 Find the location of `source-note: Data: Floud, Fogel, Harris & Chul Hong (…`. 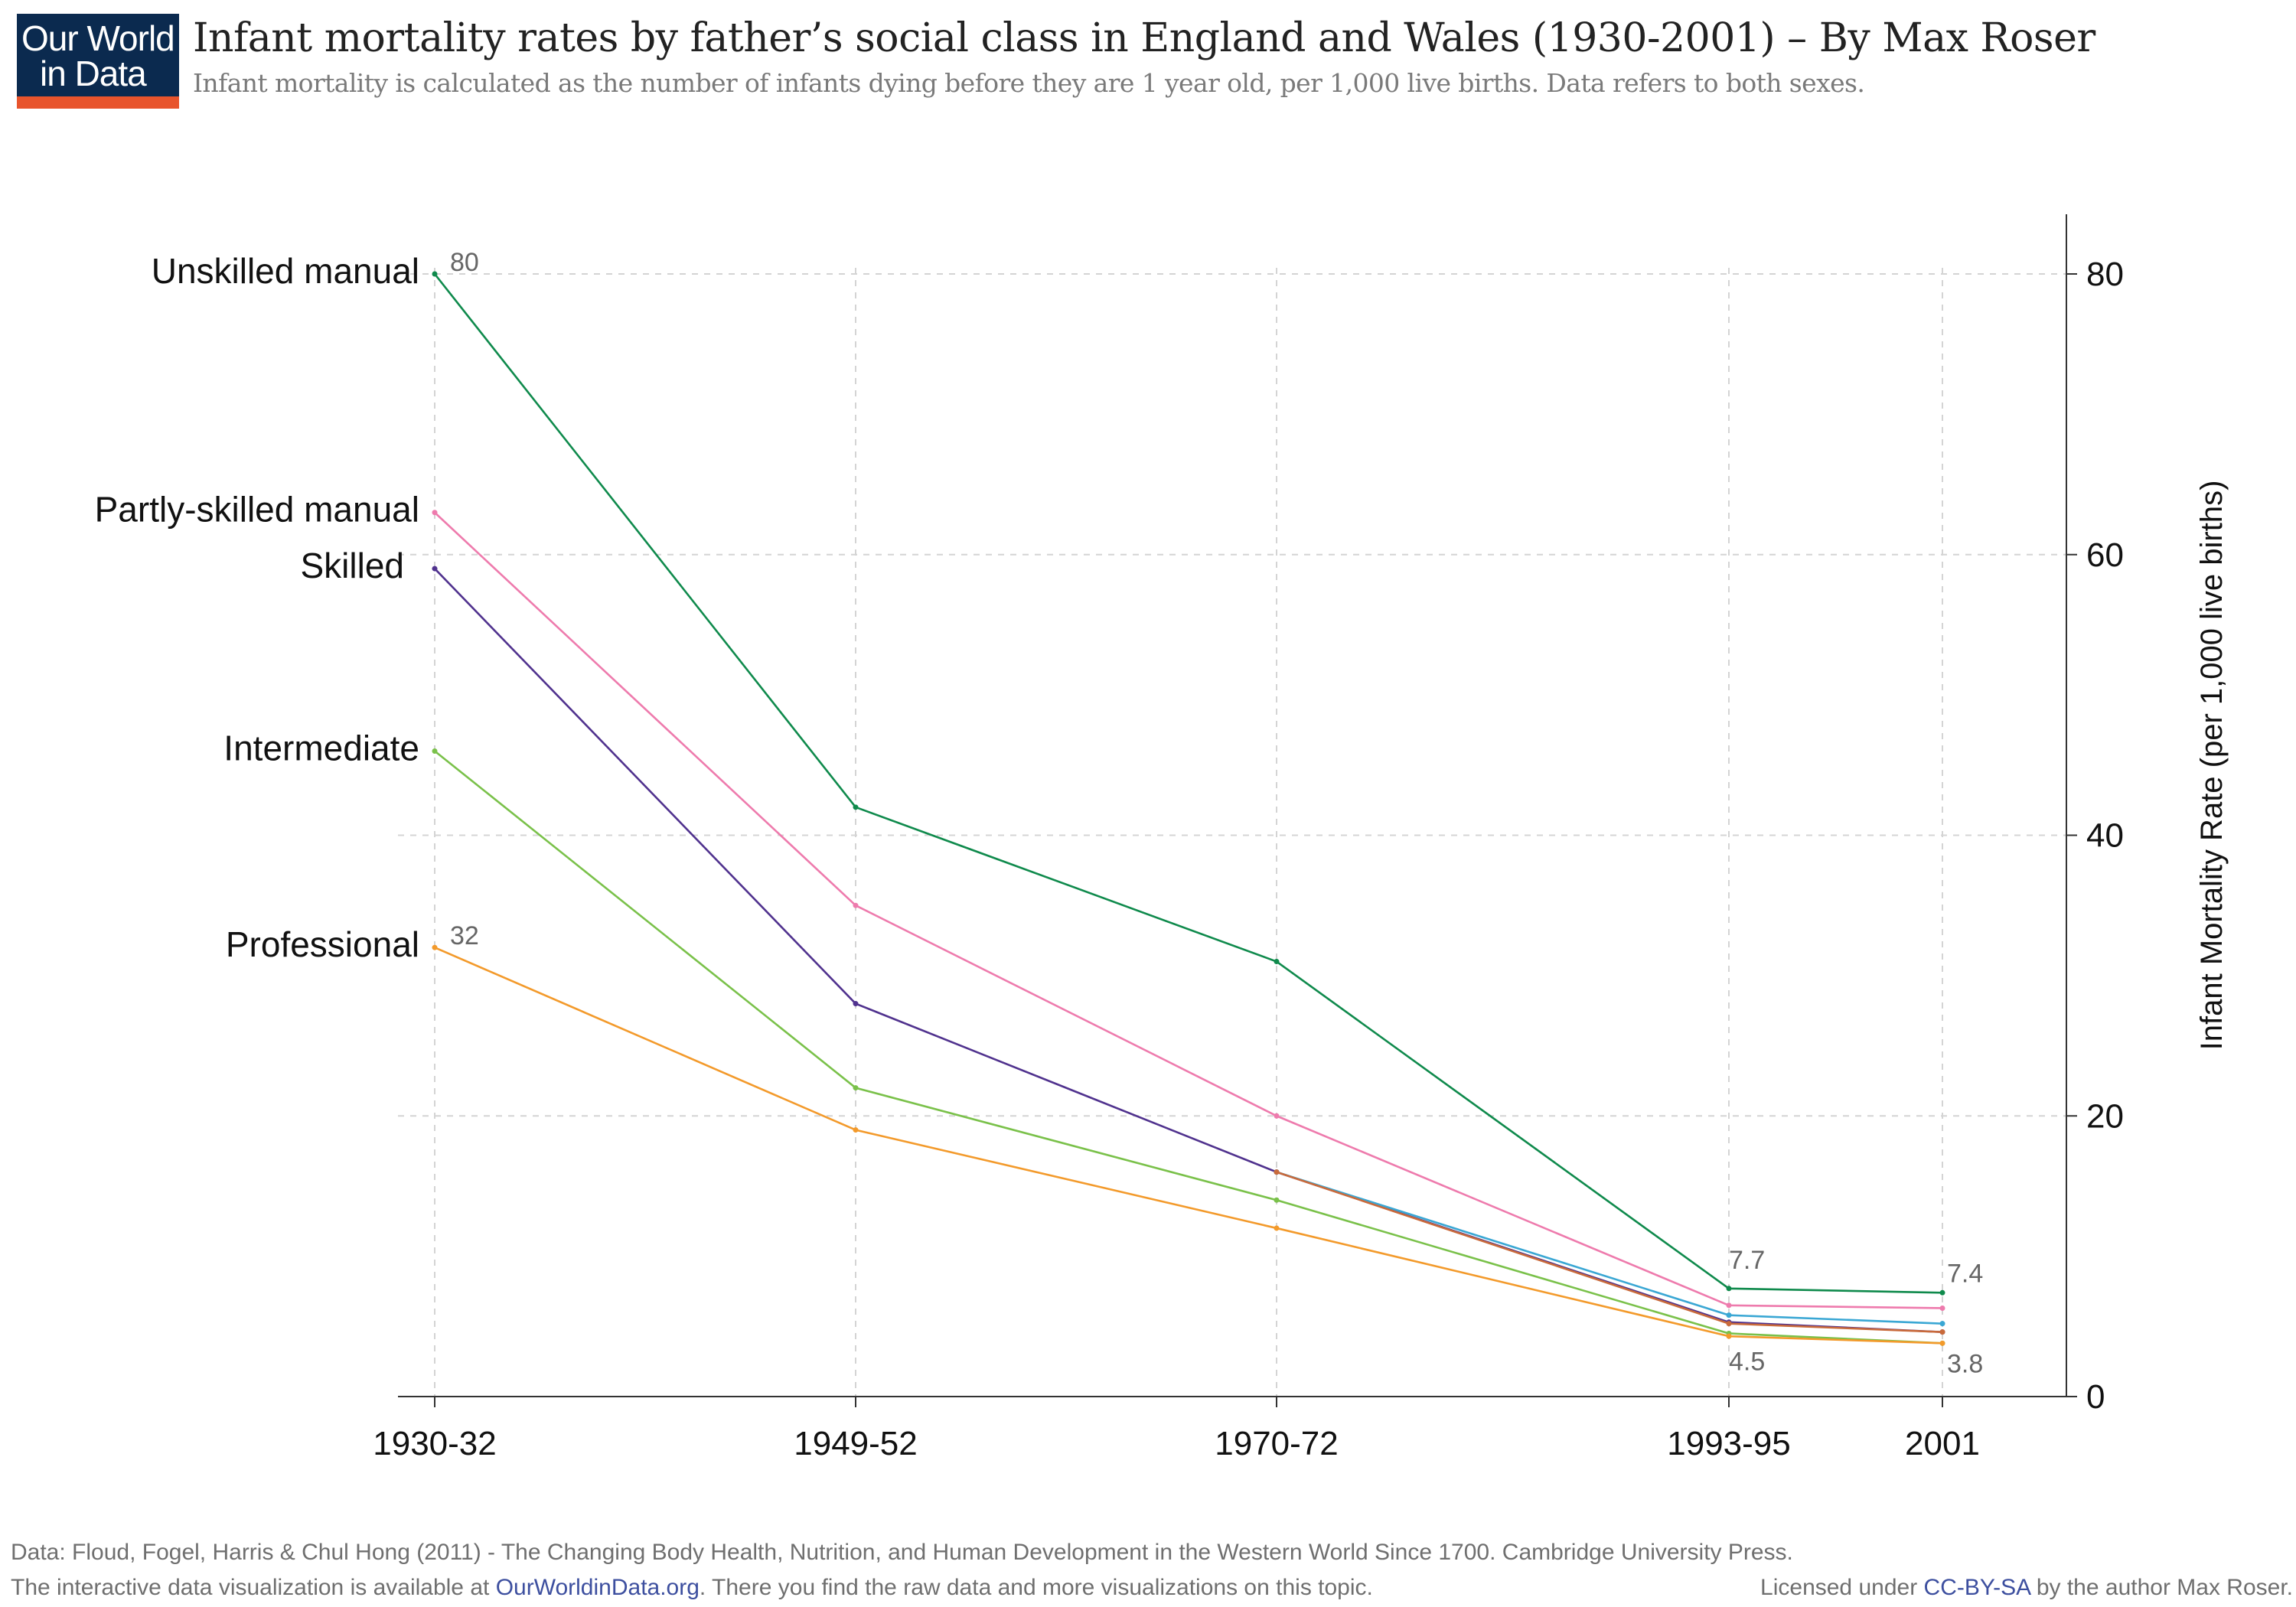

source-note: Data: Floud, Fogel, Harris & Chul Hong (… is located at coordinates (902, 1552).